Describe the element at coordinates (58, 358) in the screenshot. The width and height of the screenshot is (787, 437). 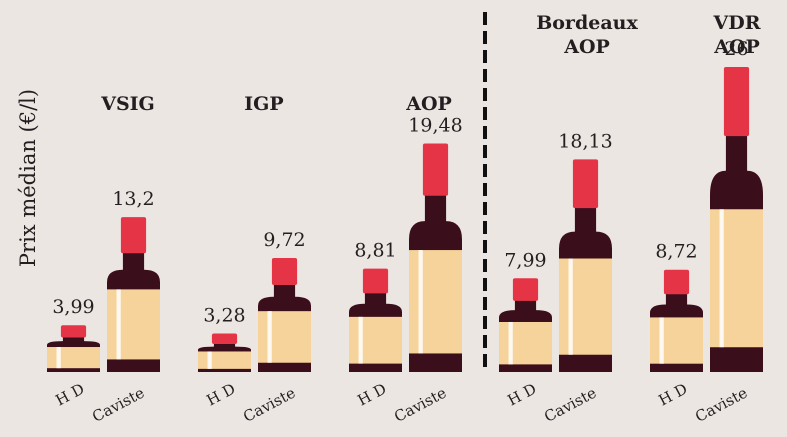
I see `bottle-0-0-highlight` at that location.